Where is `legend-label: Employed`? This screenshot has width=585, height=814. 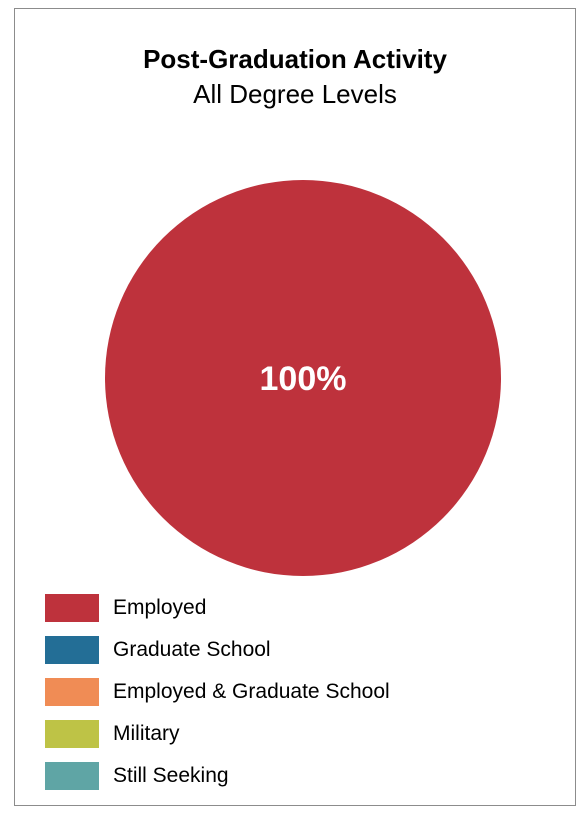 legend-label: Employed is located at coordinates (160, 607).